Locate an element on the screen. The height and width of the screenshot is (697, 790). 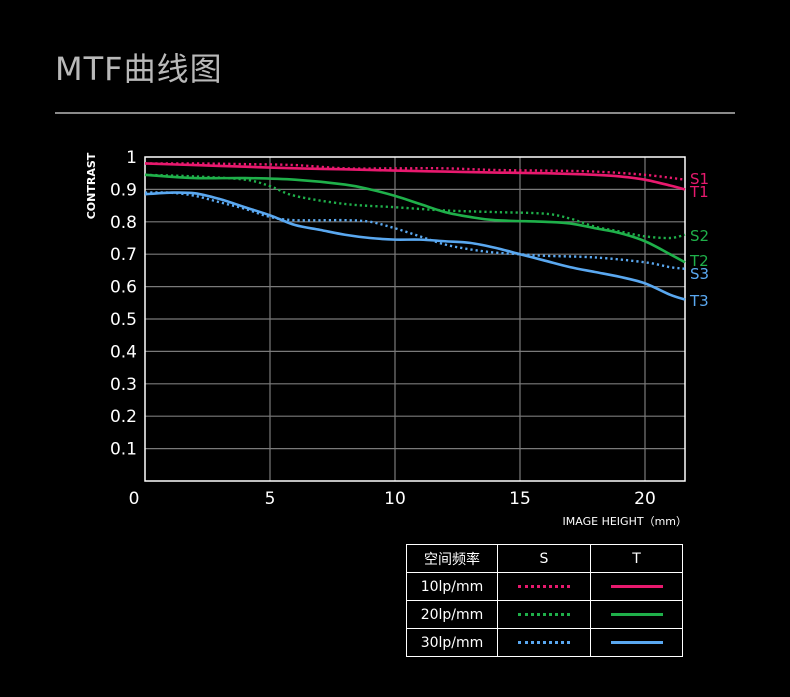
legend-header-frequency: 空间频率 is located at coordinates (452, 558).